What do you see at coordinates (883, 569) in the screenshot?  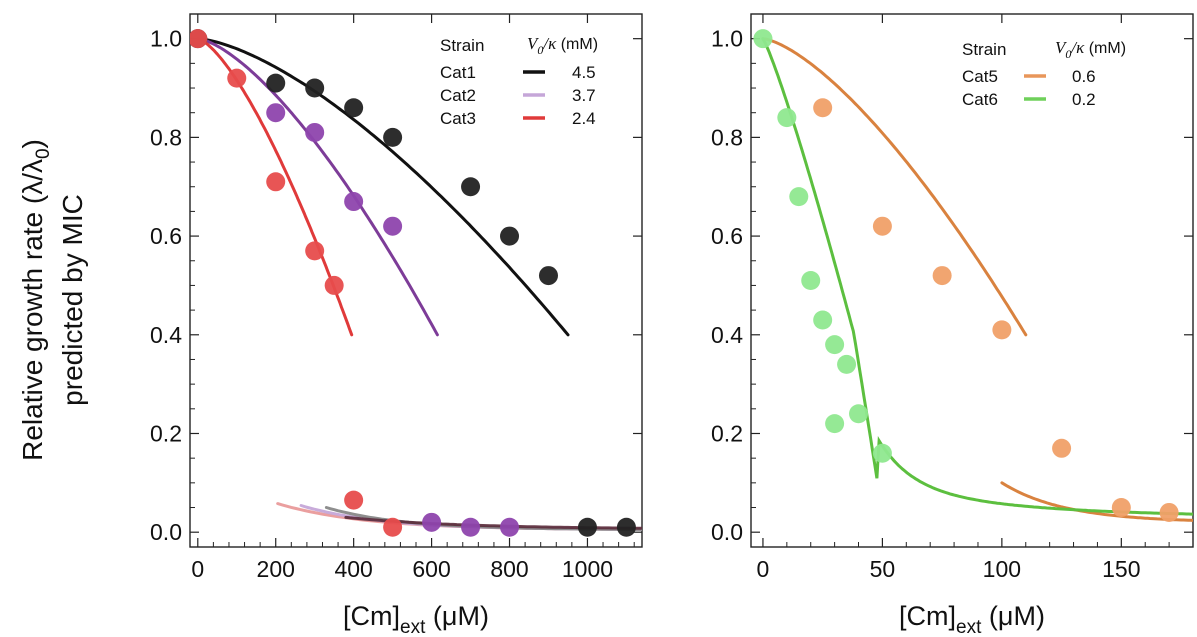 I see `x-tick-label: 50` at bounding box center [883, 569].